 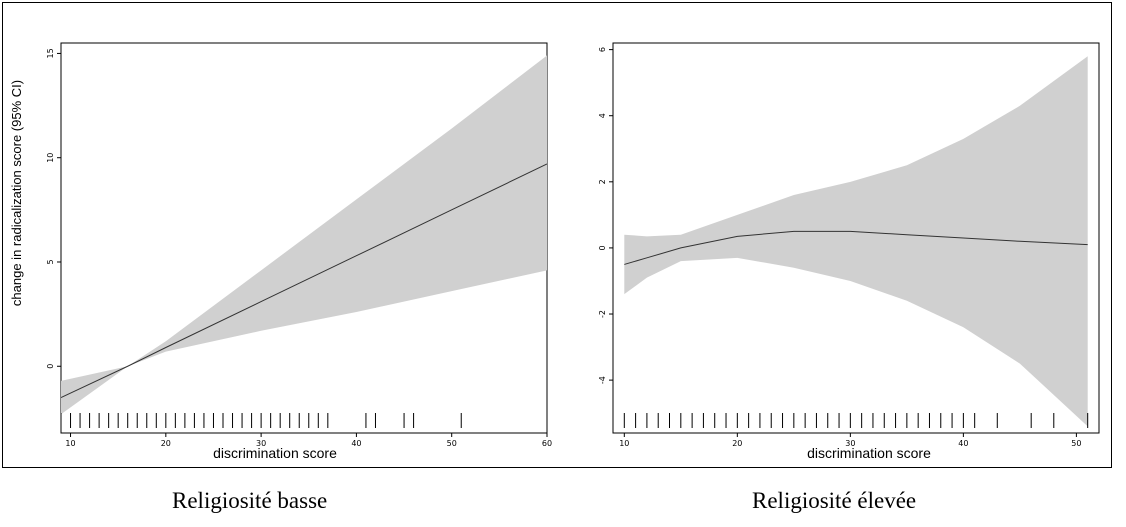 What do you see at coordinates (16, 193) in the screenshot?
I see `y-axis-title: change in radicalization score (95% CI)` at bounding box center [16, 193].